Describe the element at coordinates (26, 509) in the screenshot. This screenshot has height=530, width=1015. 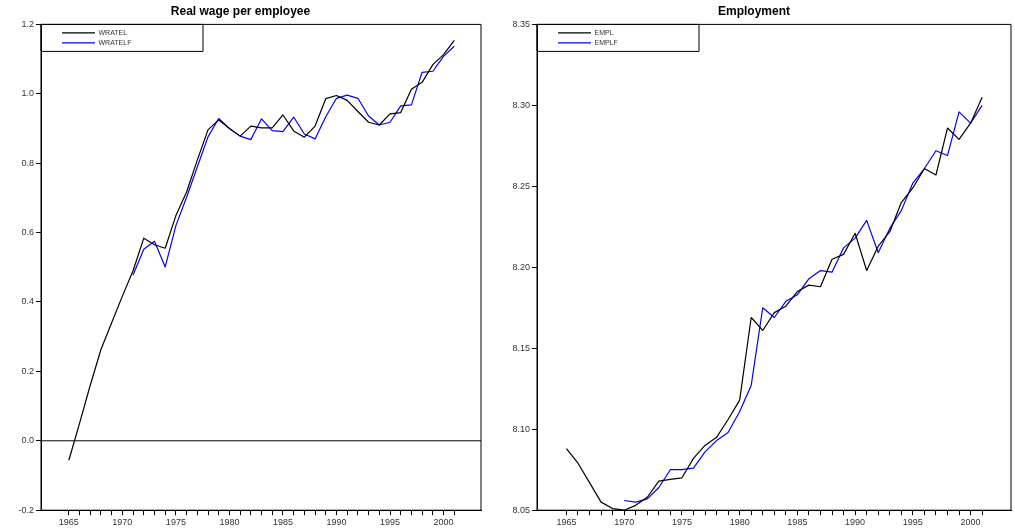
I see `y-tick-label: -0.2` at that location.